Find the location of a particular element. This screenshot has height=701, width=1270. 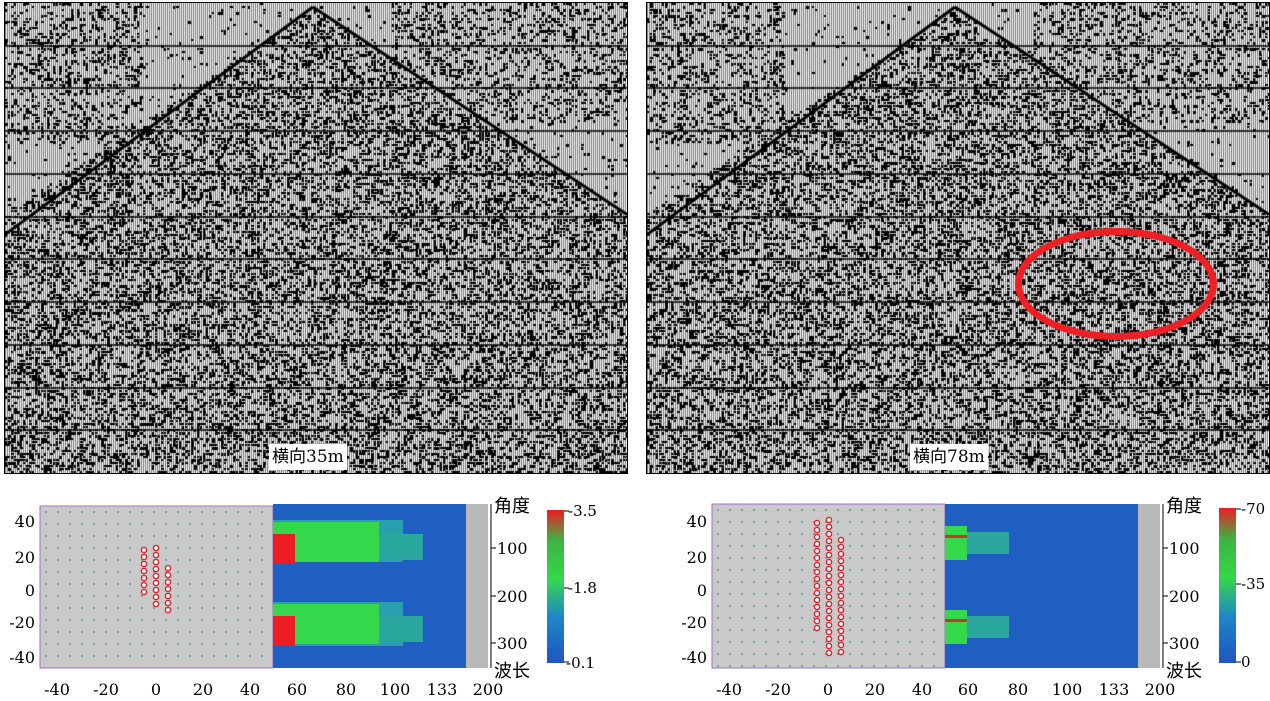

colorbar-min-label: 0 is located at coordinates (1246, 662).